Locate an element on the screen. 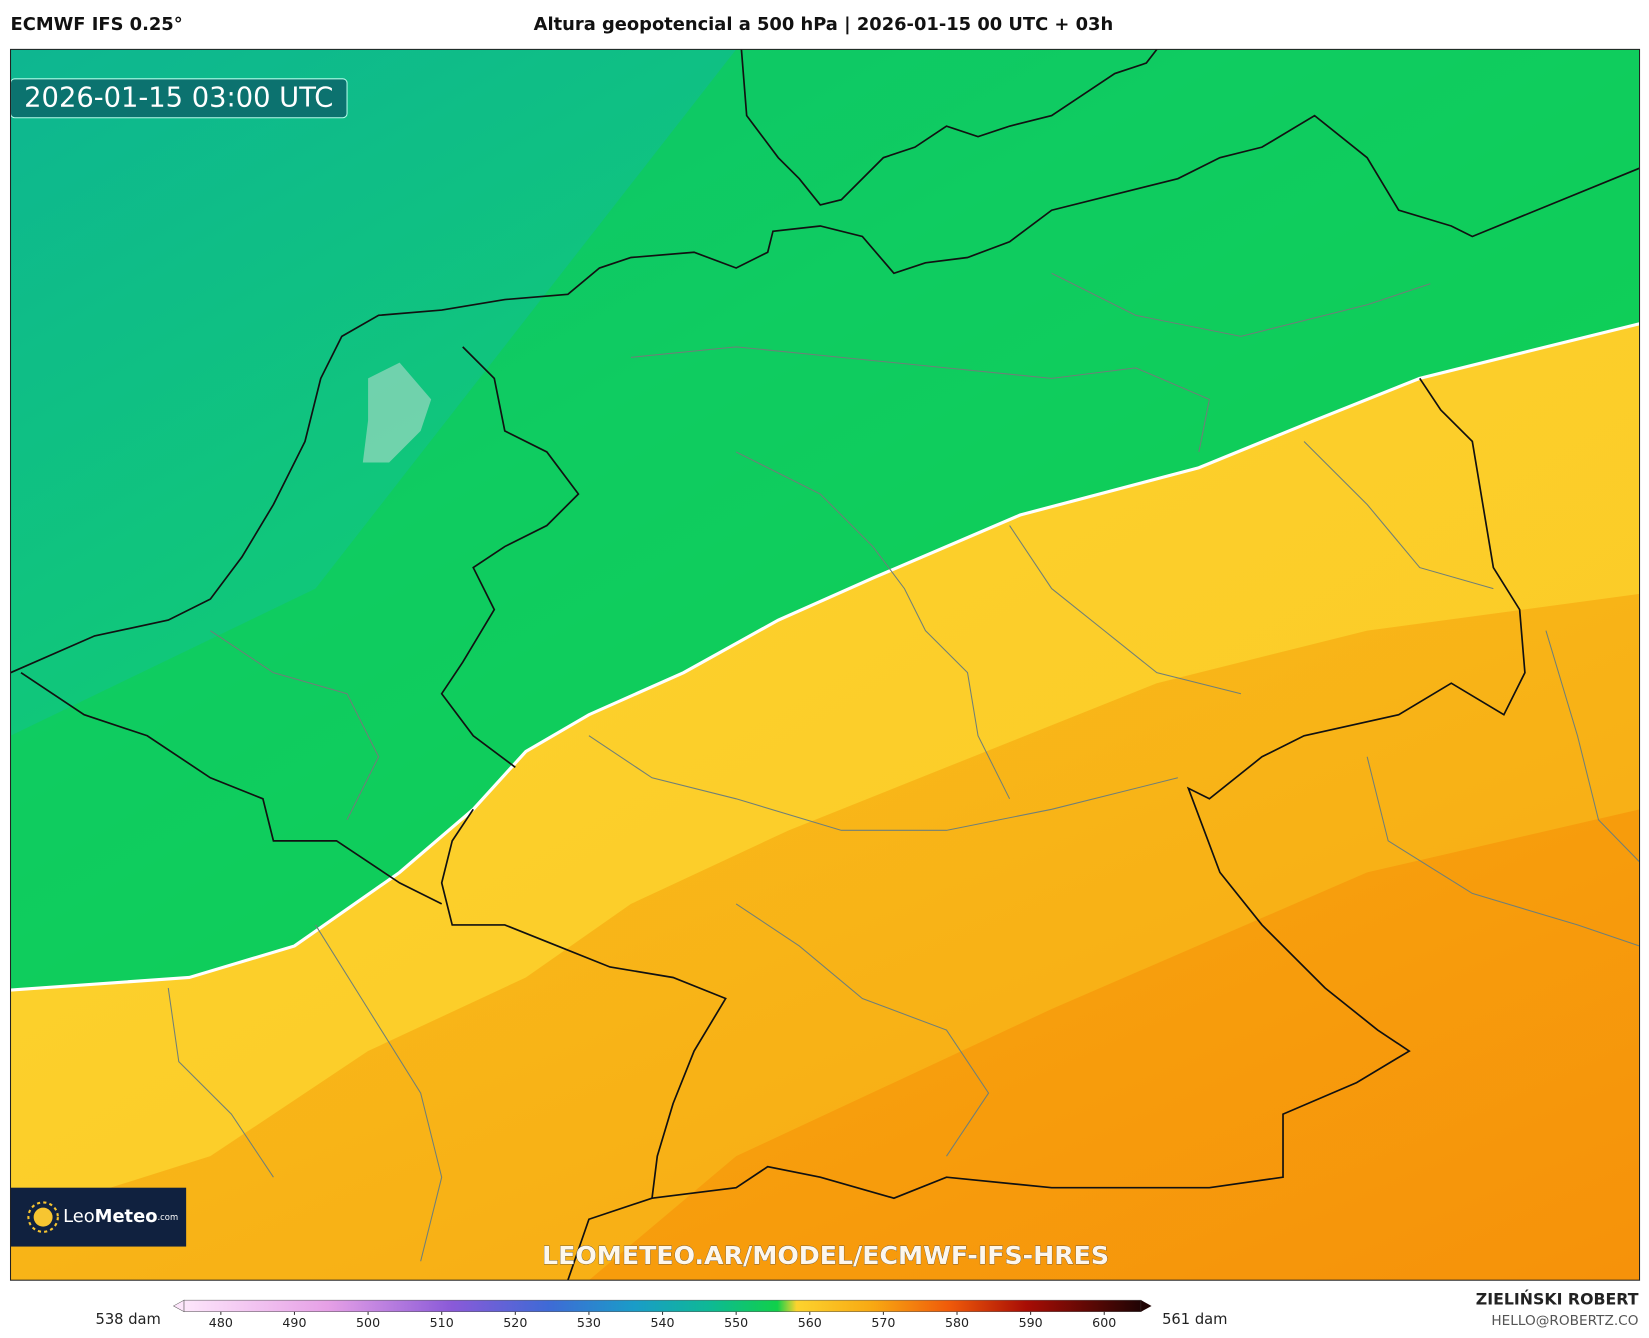 The width and height of the screenshot is (1649, 1338). logo-brand-bold: Meteo is located at coordinates (126, 1216).